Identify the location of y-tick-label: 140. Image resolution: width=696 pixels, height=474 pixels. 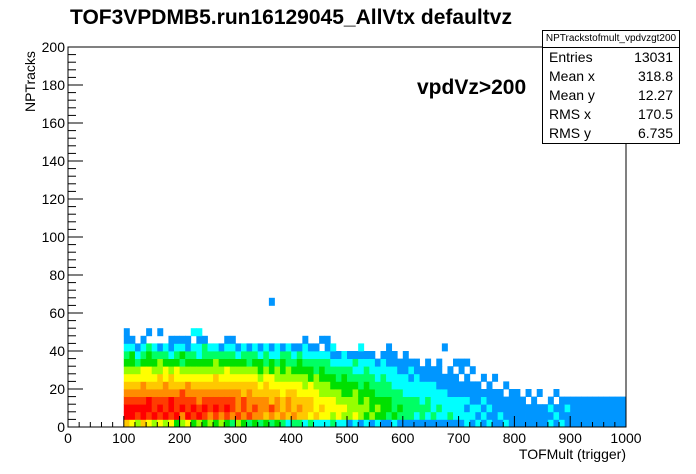
(54, 161).